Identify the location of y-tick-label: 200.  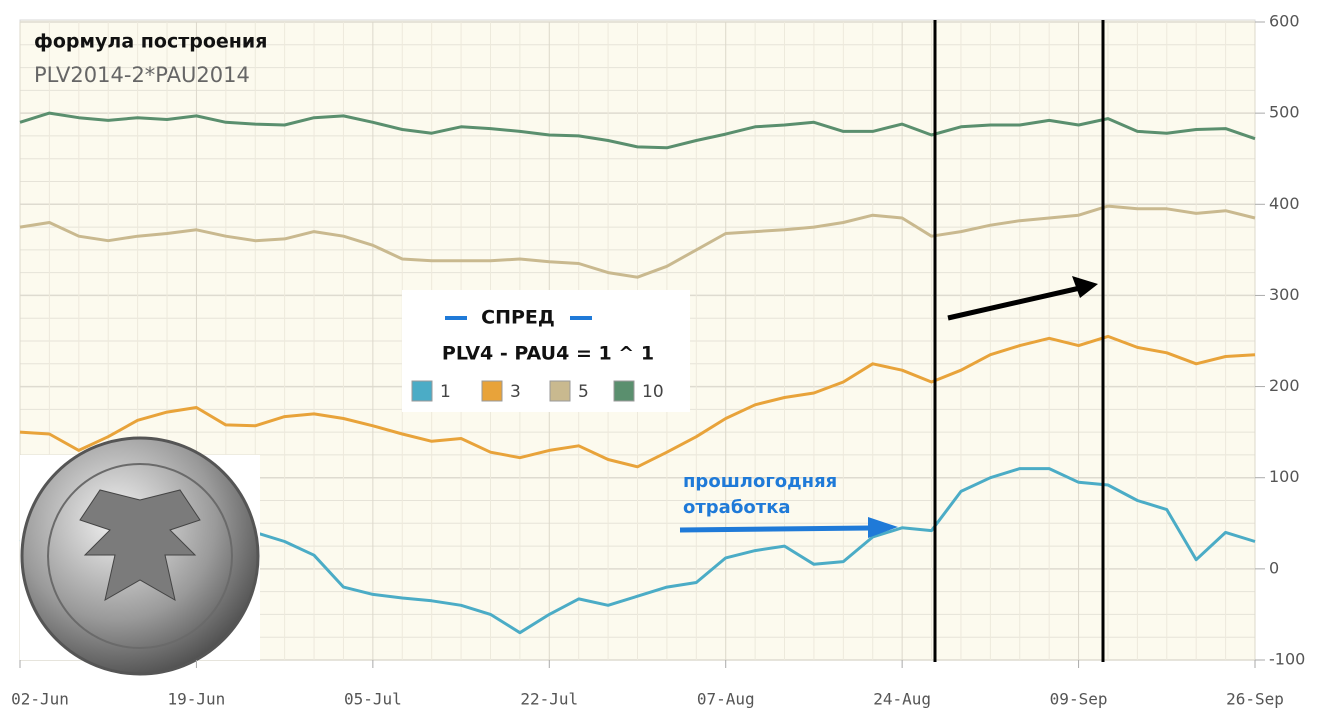
(1284, 385).